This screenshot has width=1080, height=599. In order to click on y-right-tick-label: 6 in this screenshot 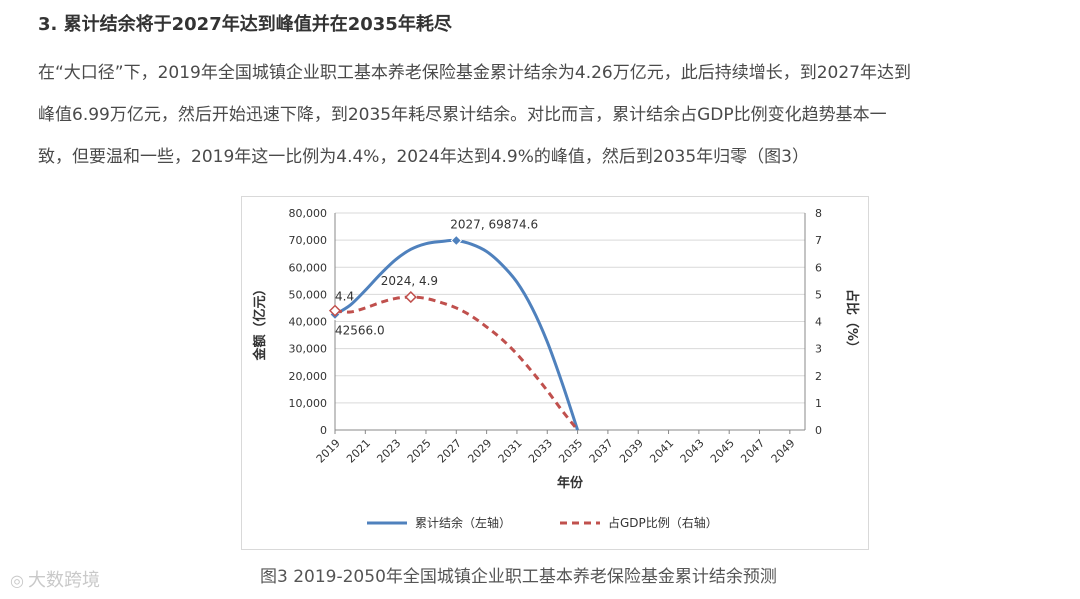, I will do `click(818, 267)`.